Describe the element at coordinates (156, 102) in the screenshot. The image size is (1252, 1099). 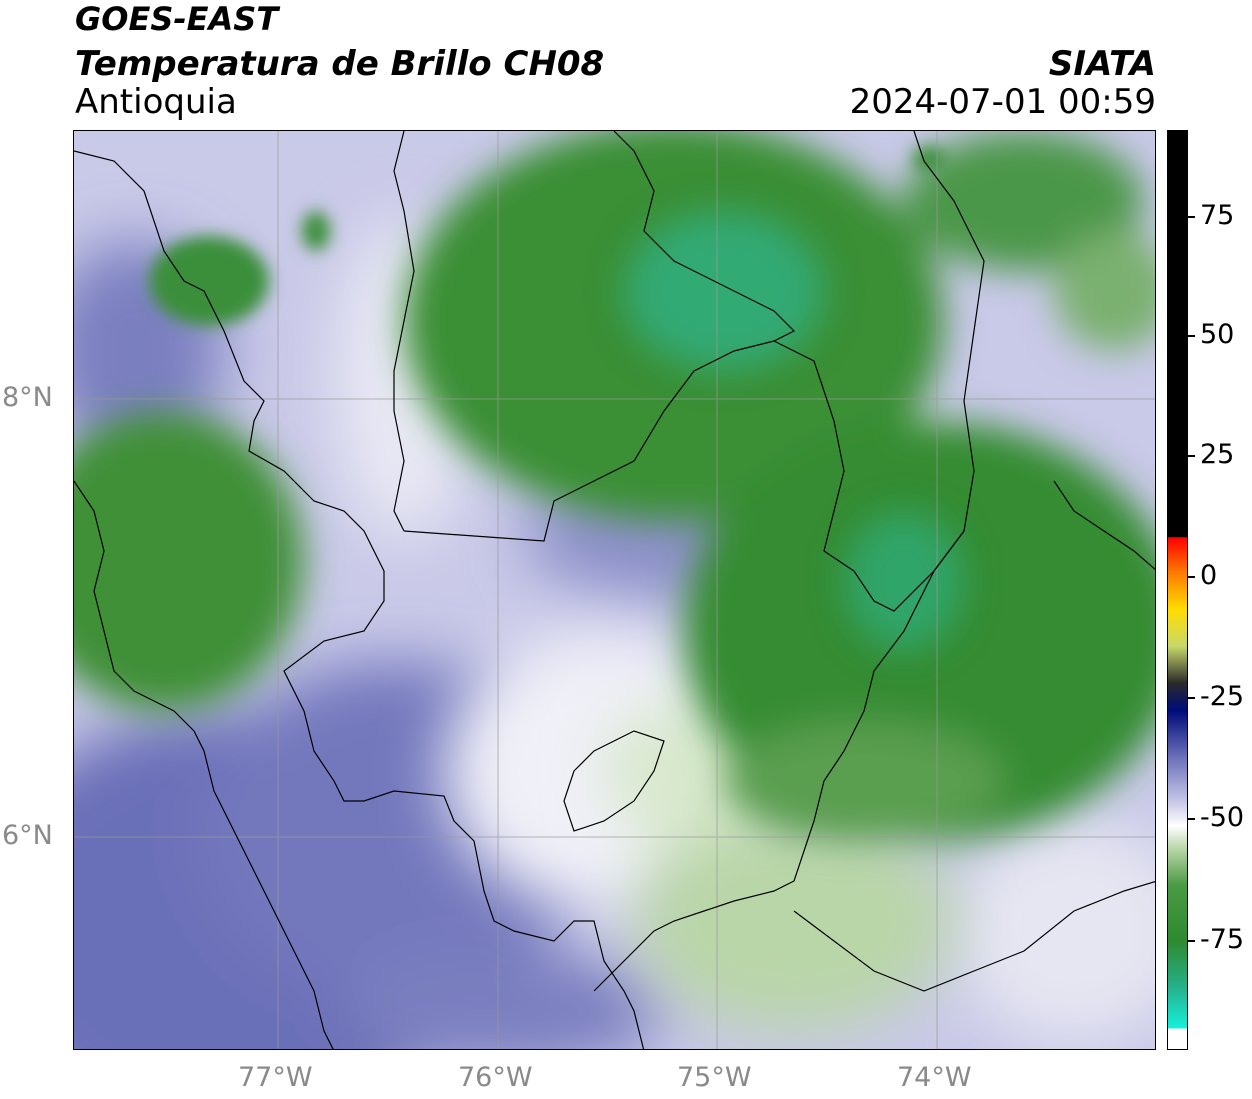
I see `region-title: Antioquia` at that location.